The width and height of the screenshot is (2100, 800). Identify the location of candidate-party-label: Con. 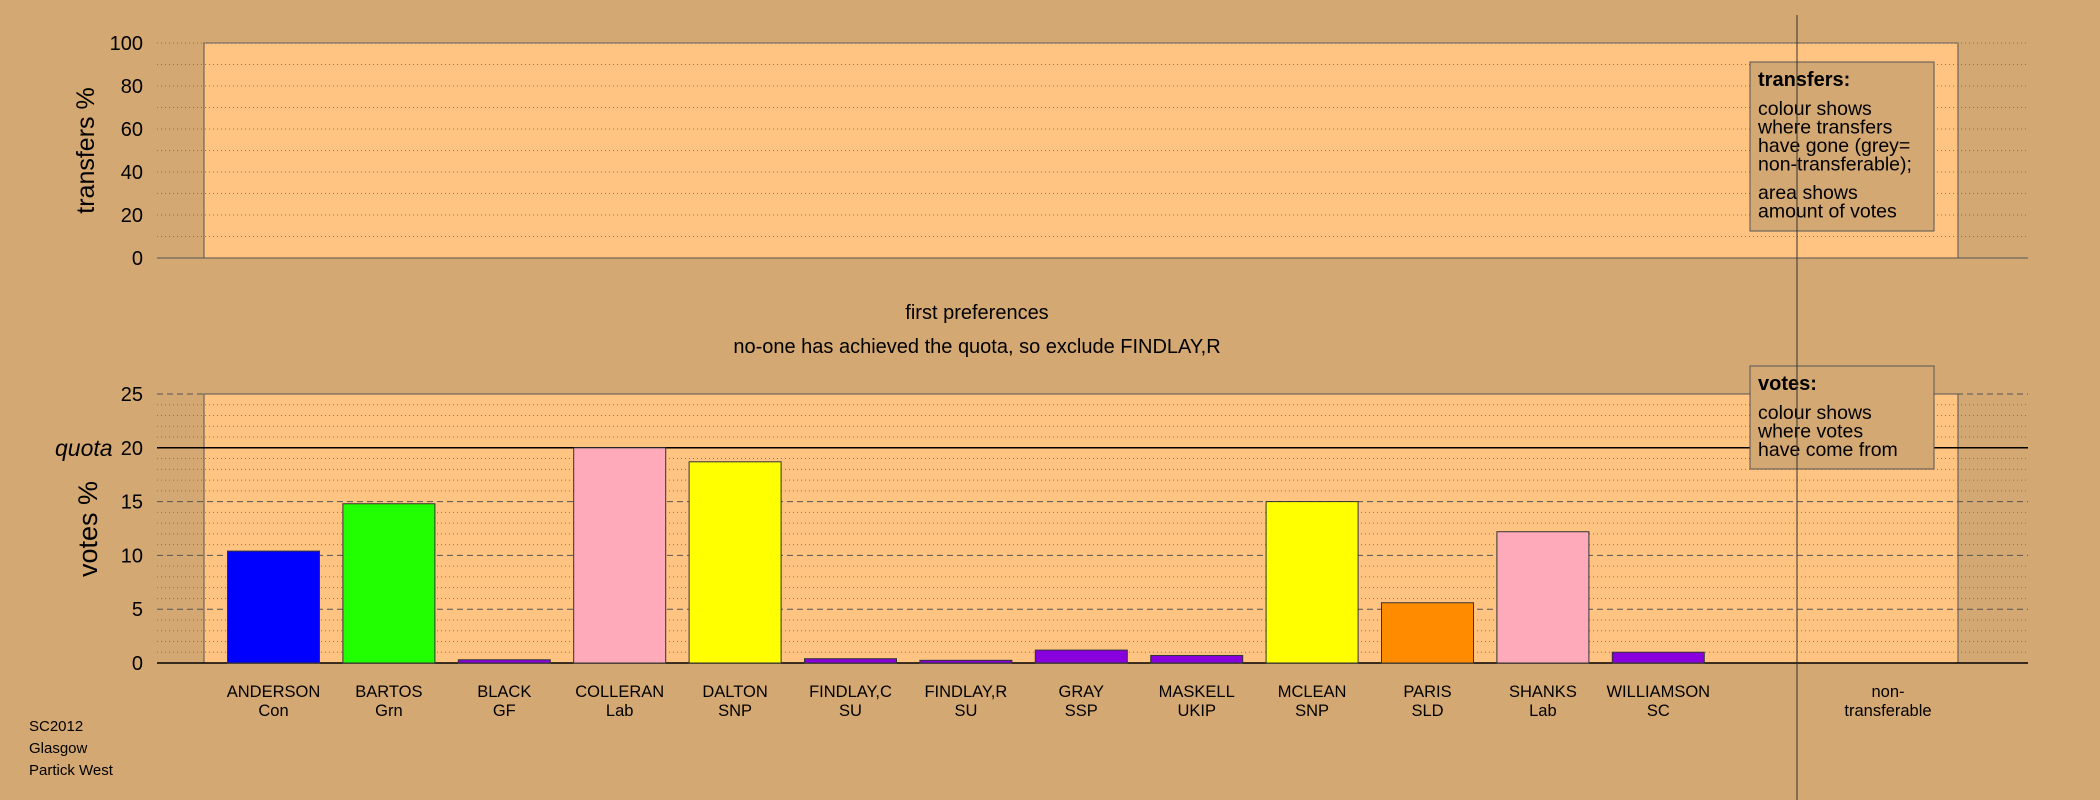
(273, 711).